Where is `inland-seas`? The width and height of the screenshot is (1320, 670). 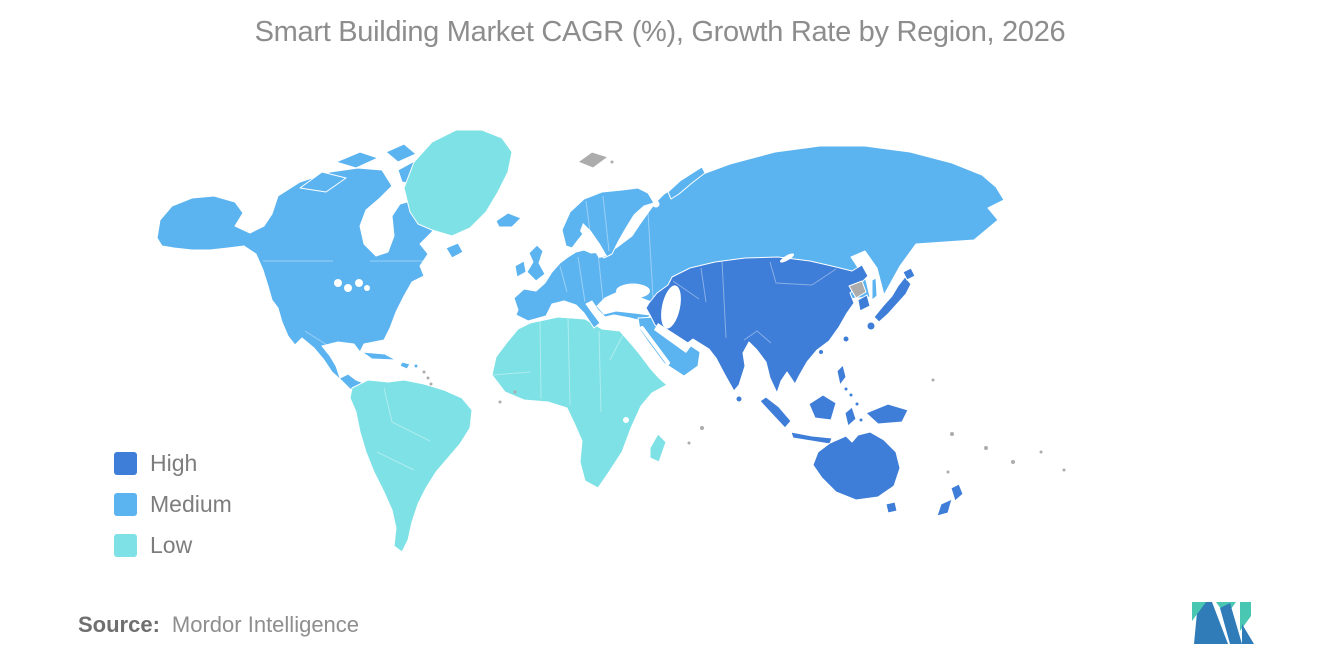
inland-seas is located at coordinates (564, 311).